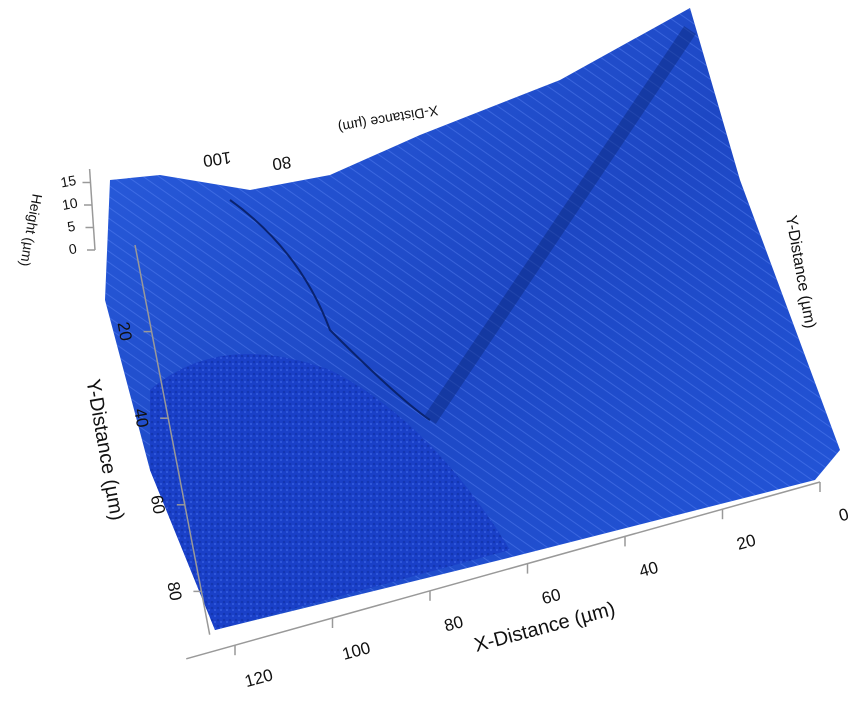  What do you see at coordinates (92, 209) in the screenshot?
I see `z-axis` at bounding box center [92, 209].